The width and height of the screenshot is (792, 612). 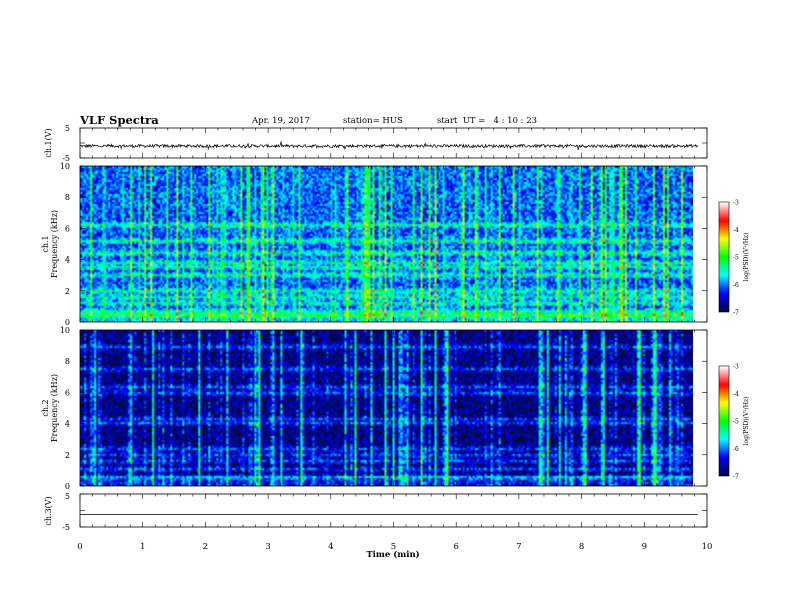 I want to click on x-tick-label: 6, so click(x=455, y=547).